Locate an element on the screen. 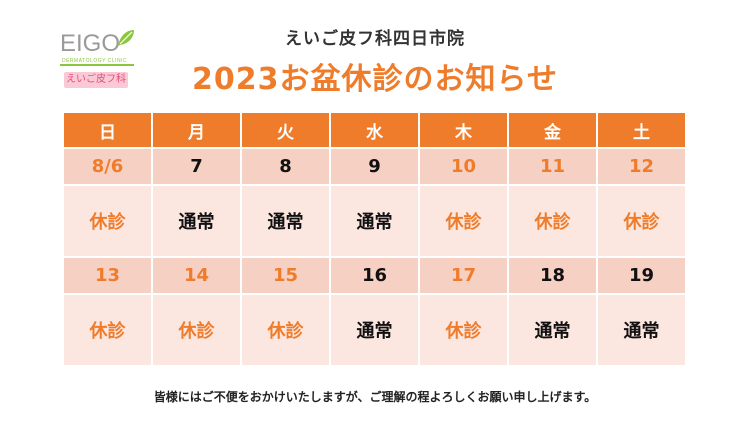  date-cell: 13 is located at coordinates (107, 275).